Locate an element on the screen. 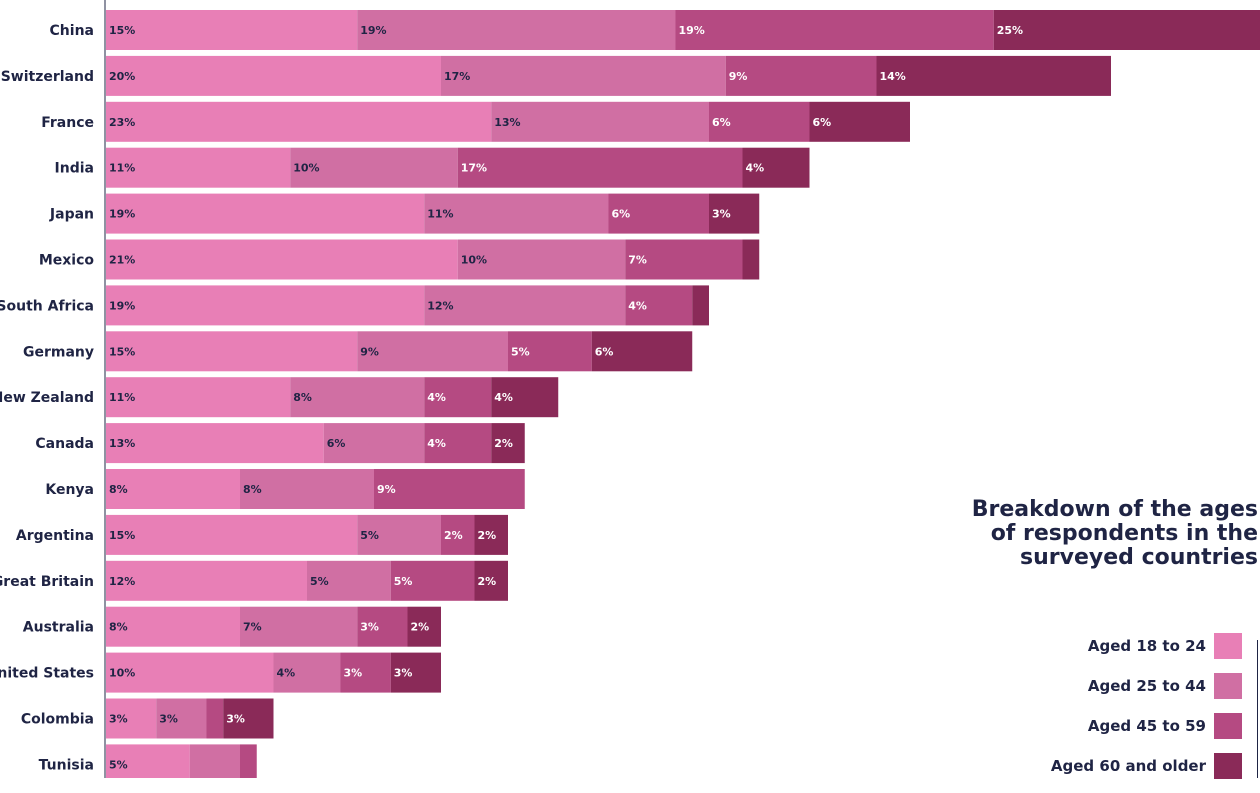 This screenshot has height=793, width=1260. legend-item-60-plus: Aged 60 and older is located at coordinates (1146, 766).